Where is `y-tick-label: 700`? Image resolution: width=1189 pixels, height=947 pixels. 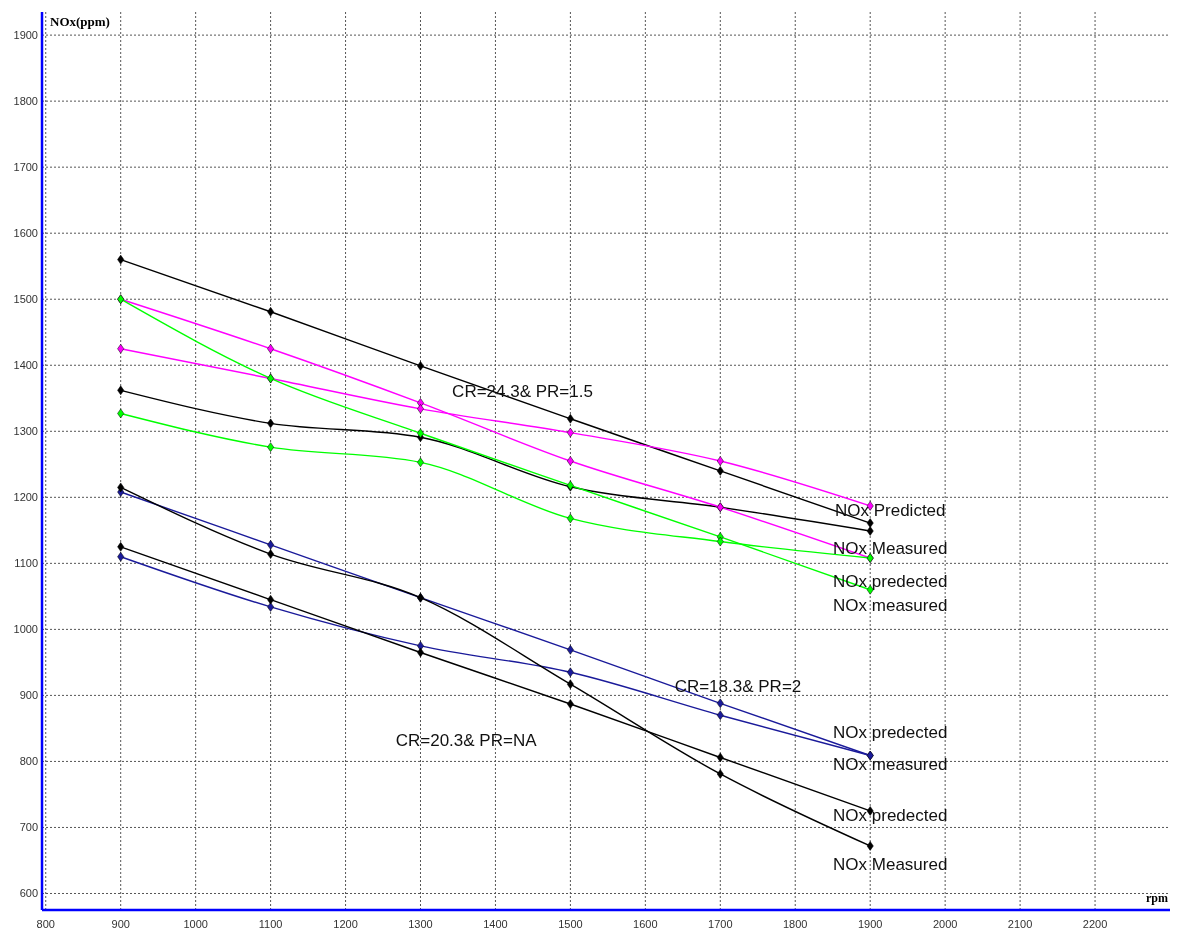
y-tick-label: 700 is located at coordinates (28, 827).